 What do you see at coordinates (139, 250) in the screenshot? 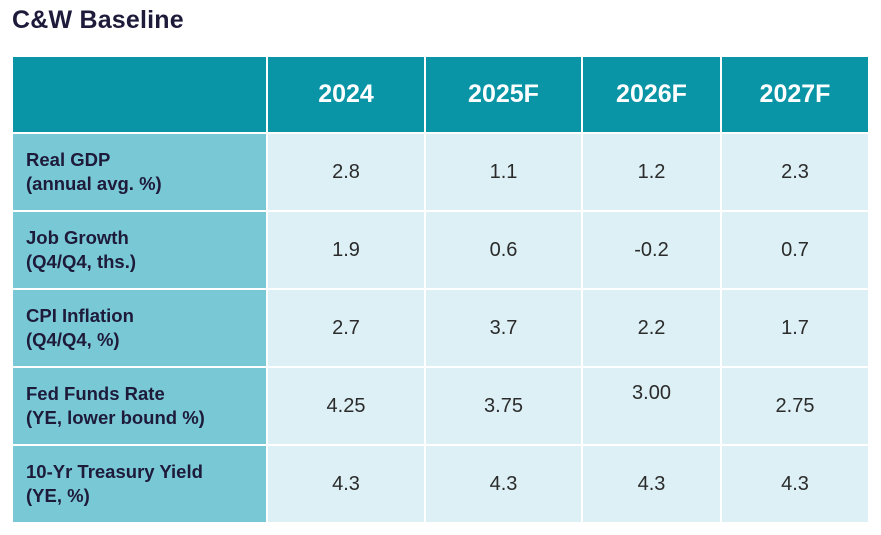
I see `row-label-cell: Job Growth (Q4/Q4, ths.)` at bounding box center [139, 250].